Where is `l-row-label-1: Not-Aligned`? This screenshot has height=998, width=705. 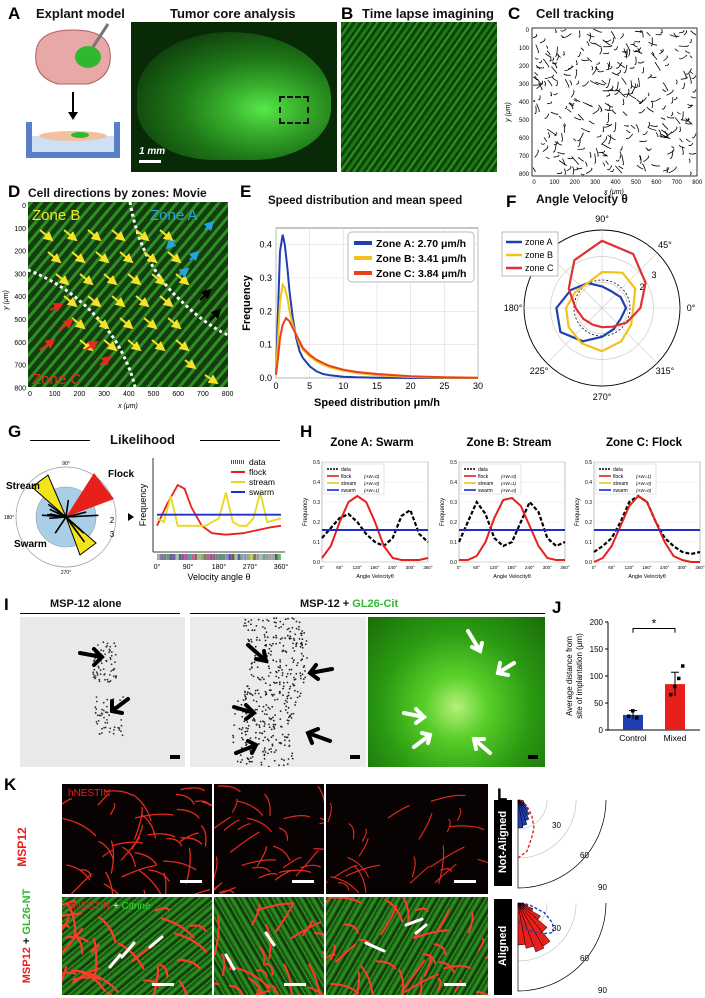 l-row-label-1: Not-Aligned is located at coordinates (503, 842).